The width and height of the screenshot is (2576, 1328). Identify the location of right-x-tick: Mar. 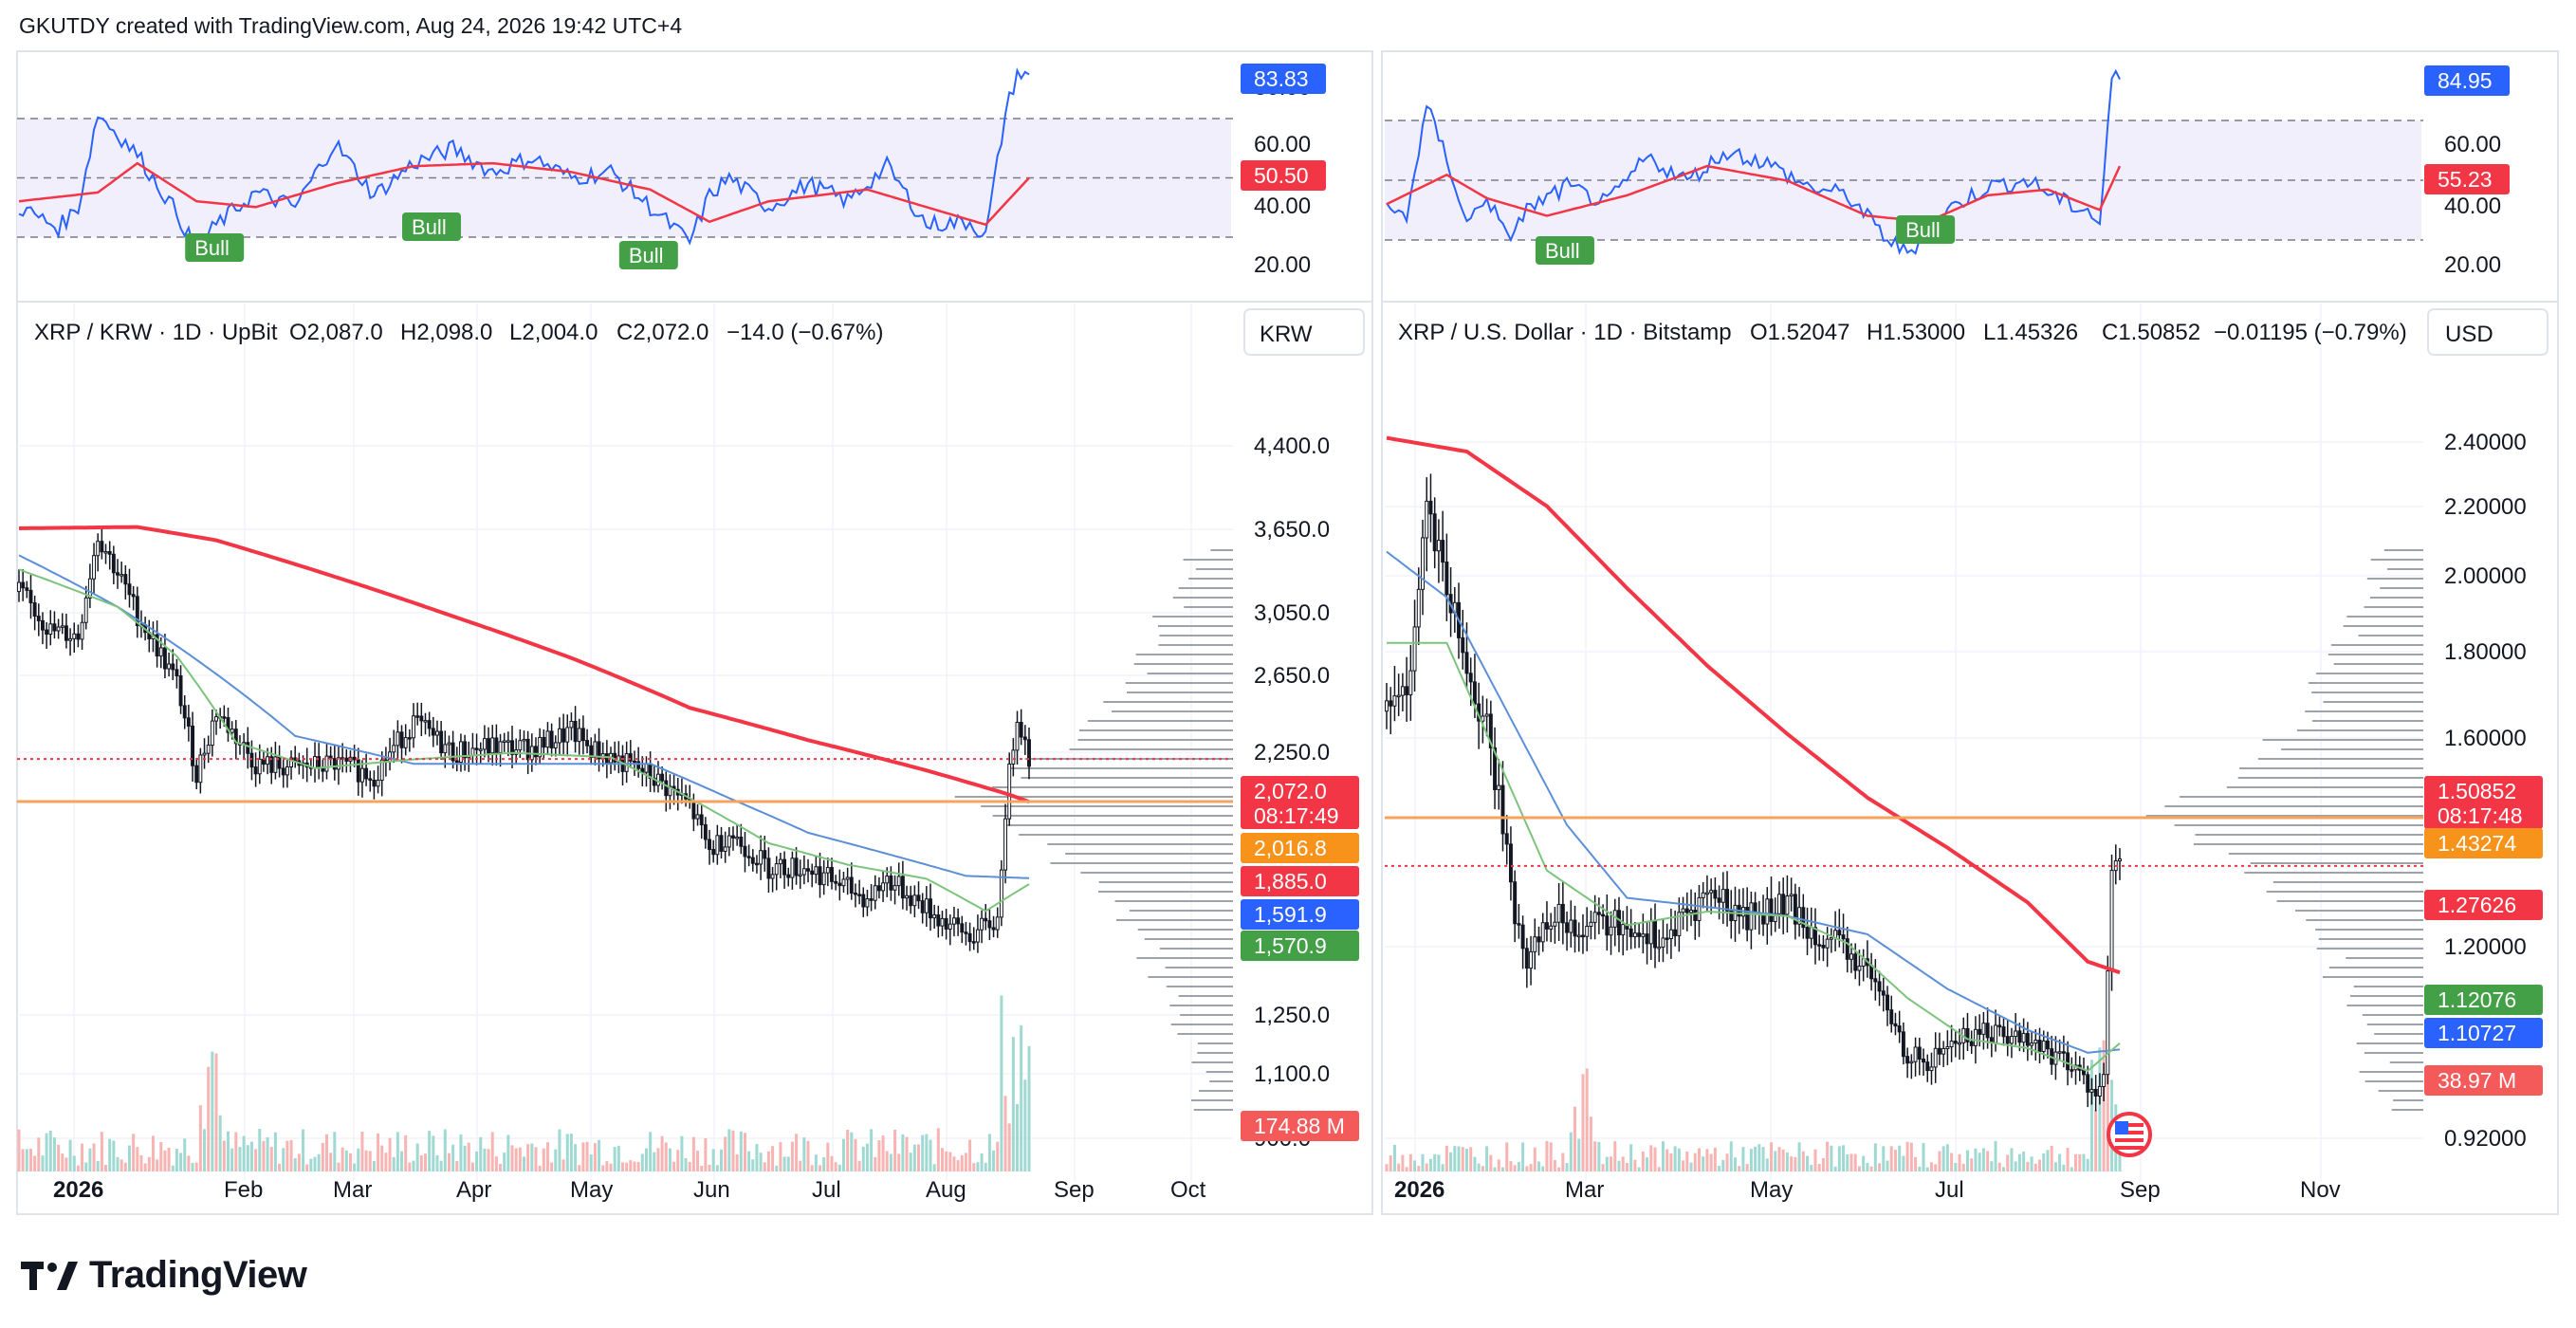
(1584, 1190).